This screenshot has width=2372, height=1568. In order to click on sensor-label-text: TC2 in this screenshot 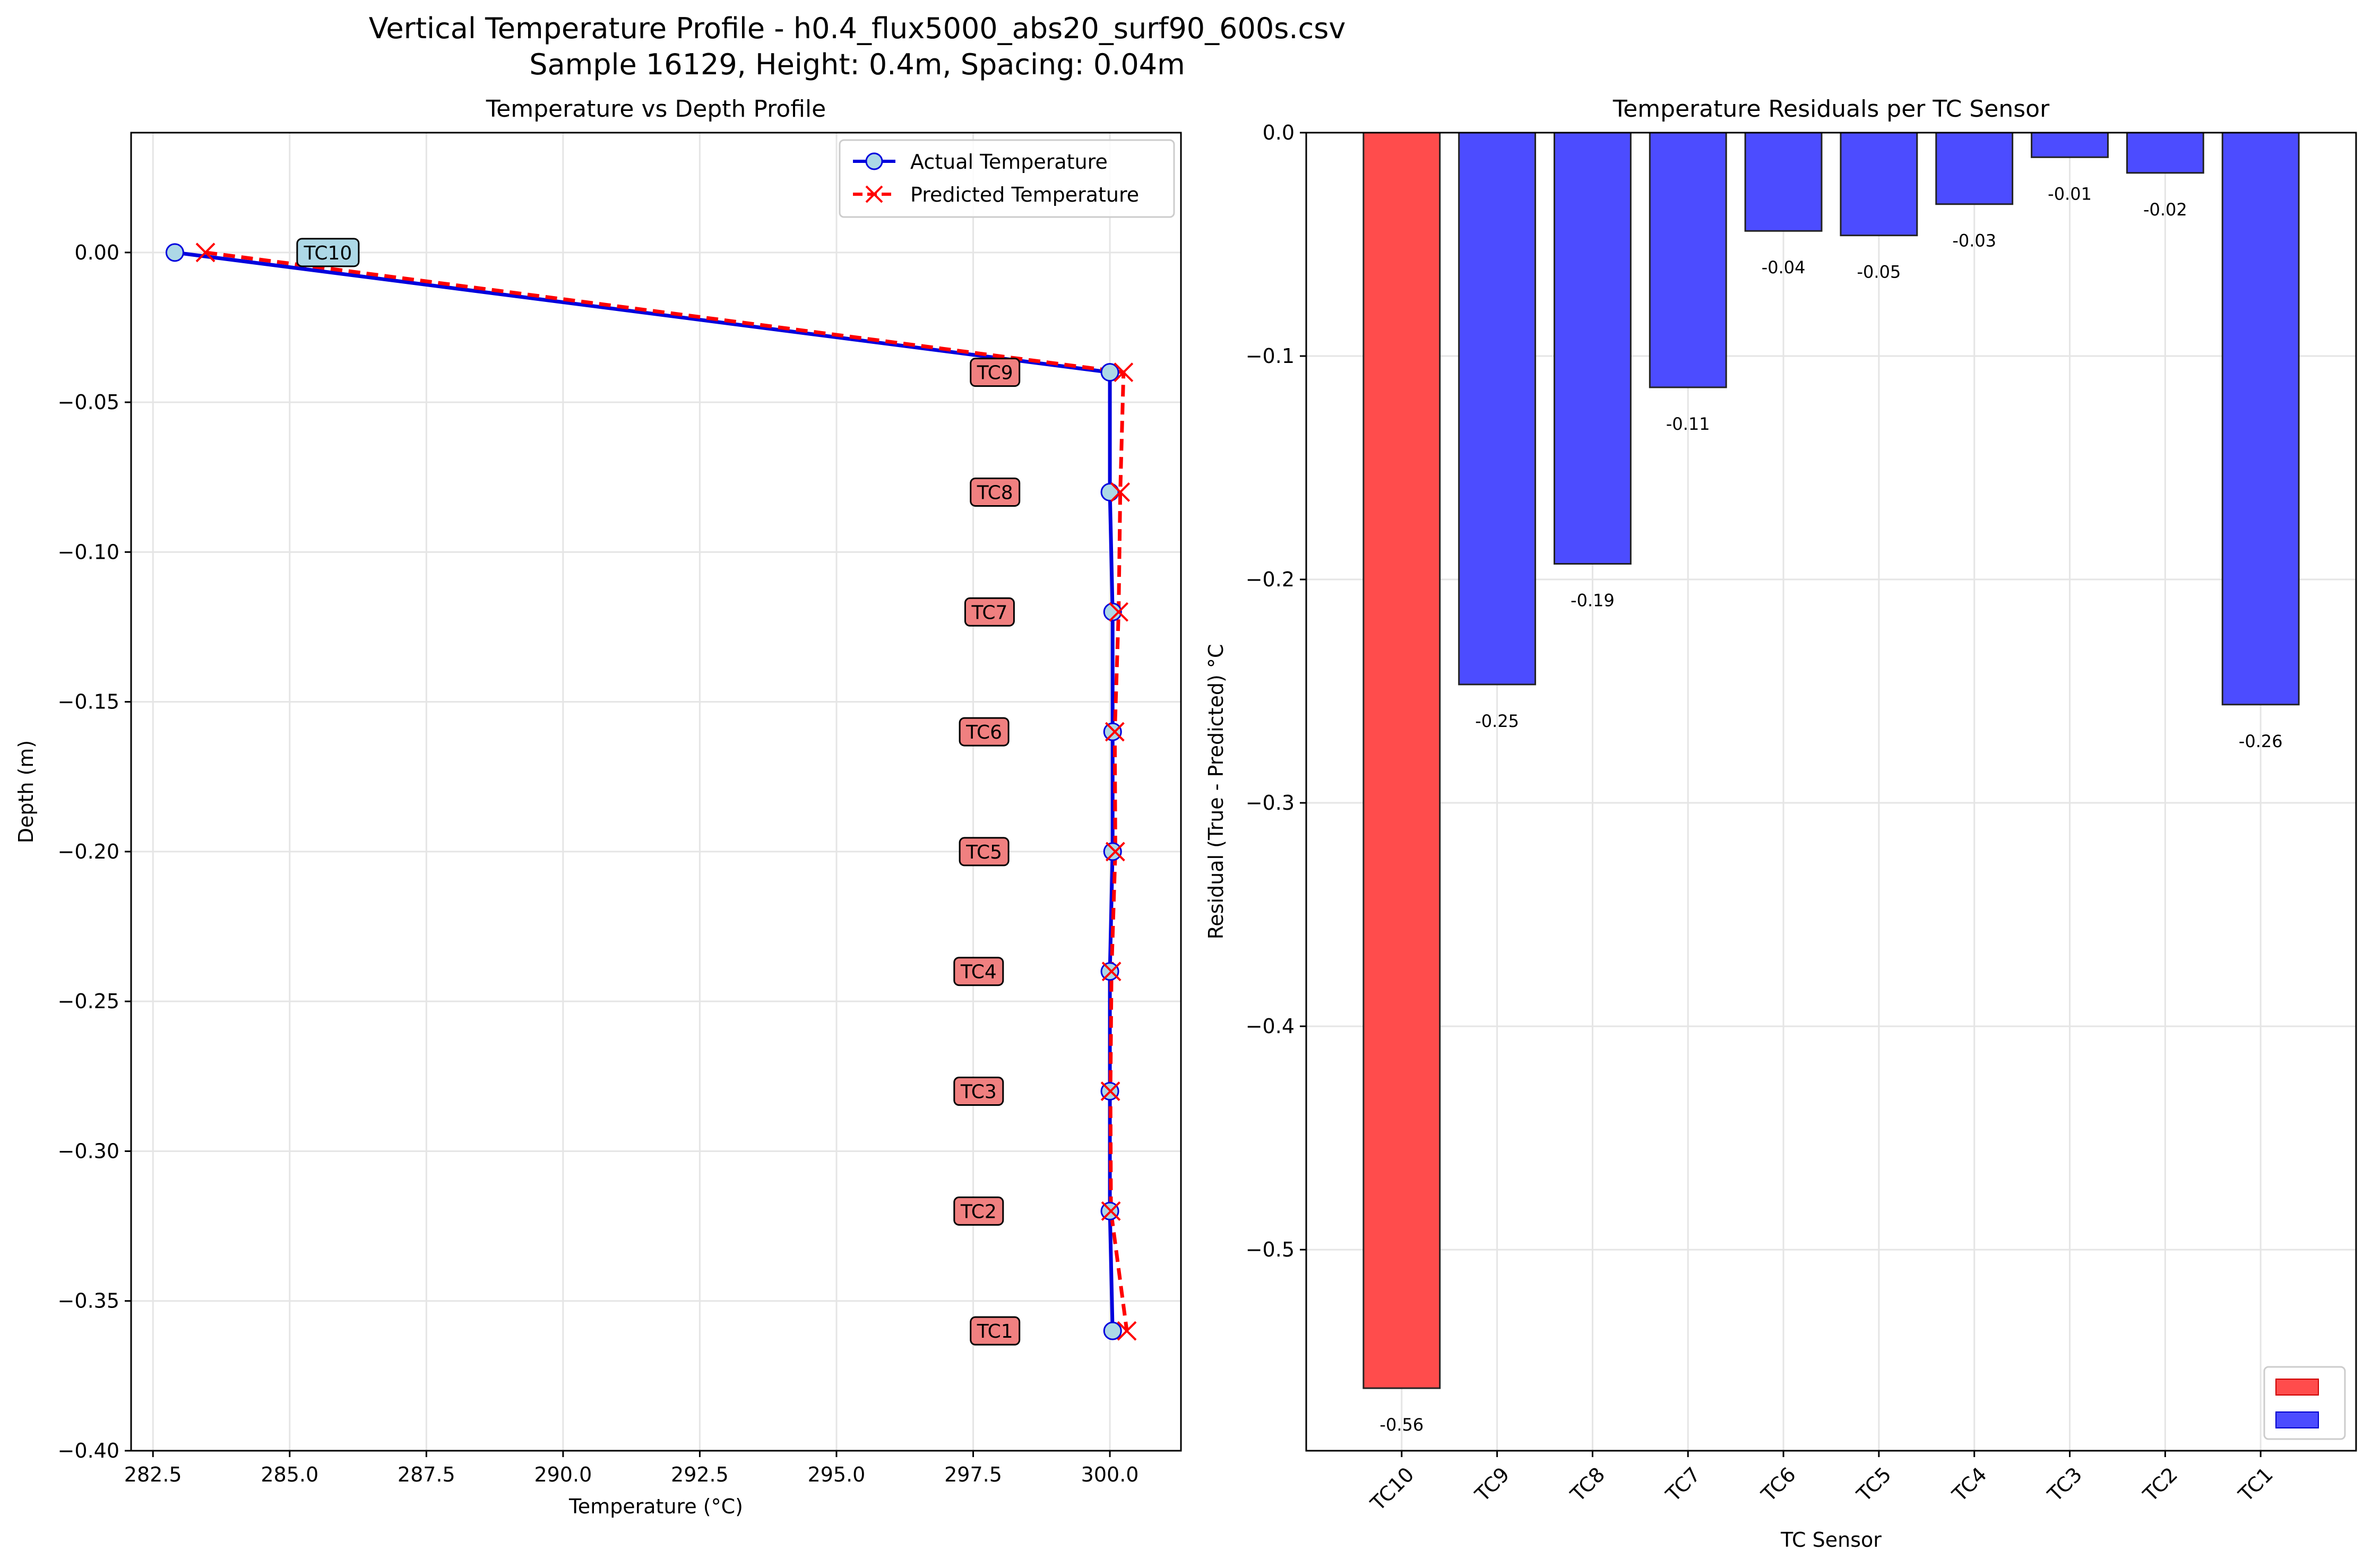, I will do `click(978, 1212)`.